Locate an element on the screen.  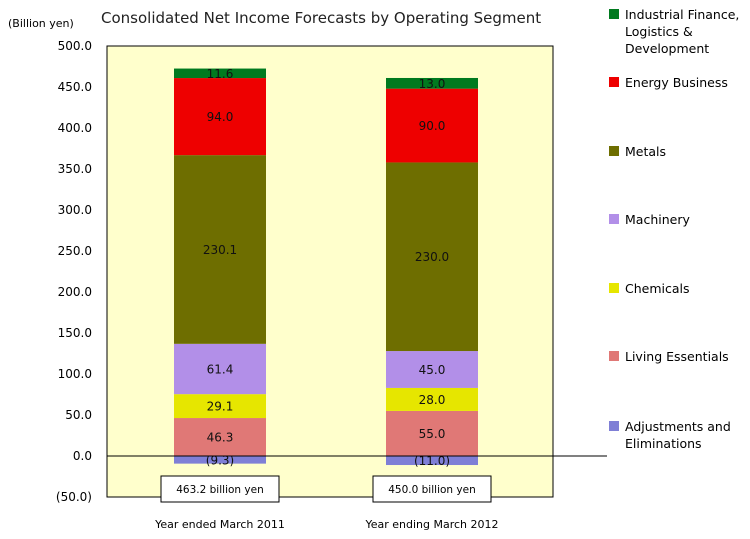
bar-value-label: 94.0 is located at coordinates (220, 117).